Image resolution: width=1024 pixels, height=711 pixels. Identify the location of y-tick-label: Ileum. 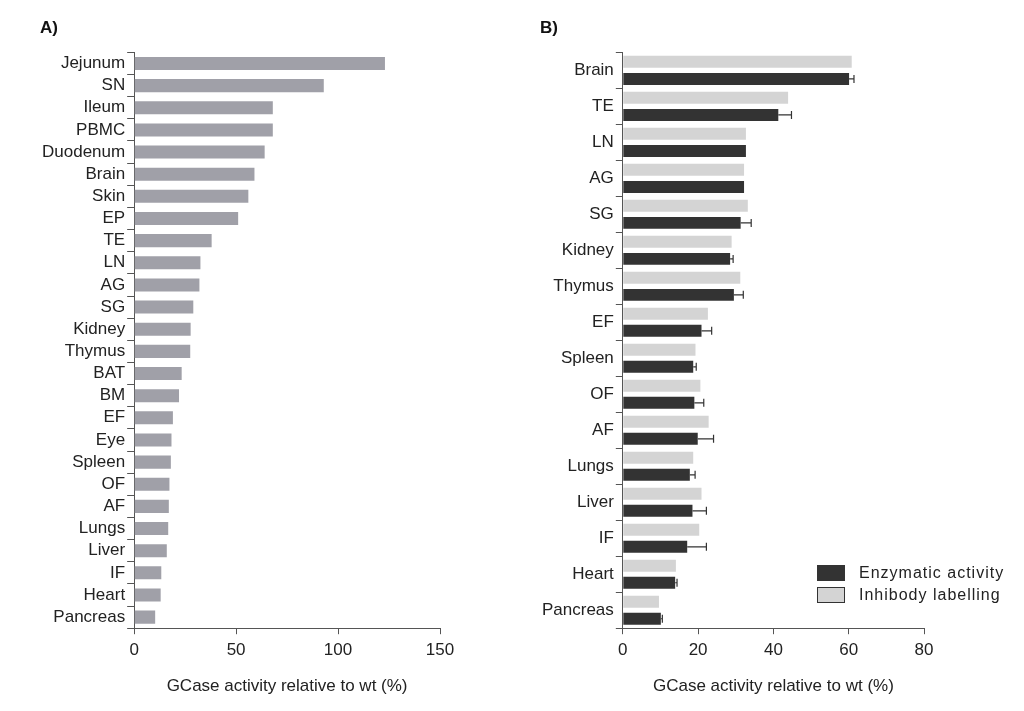
(104, 107).